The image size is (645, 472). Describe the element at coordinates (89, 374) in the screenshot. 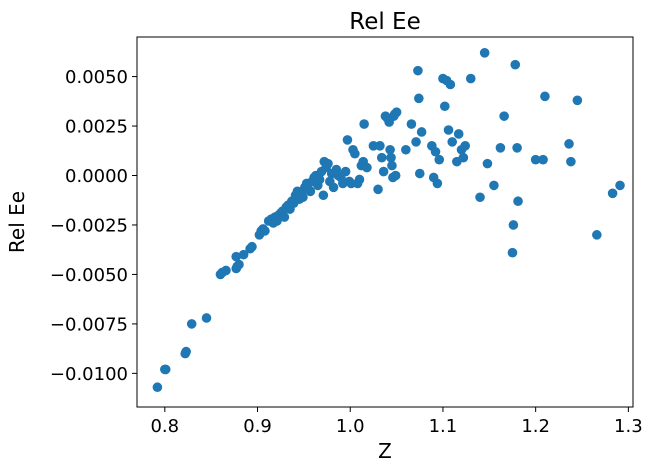

I see `y-tick-label: −0.0100` at that location.